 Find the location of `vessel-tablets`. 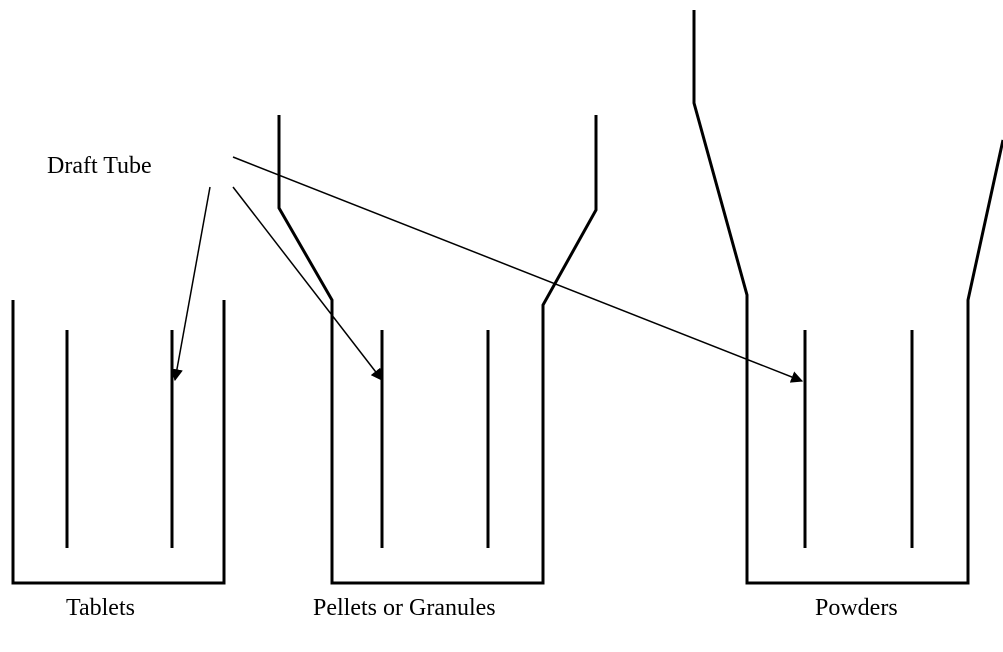

vessel-tablets is located at coordinates (118, 442).